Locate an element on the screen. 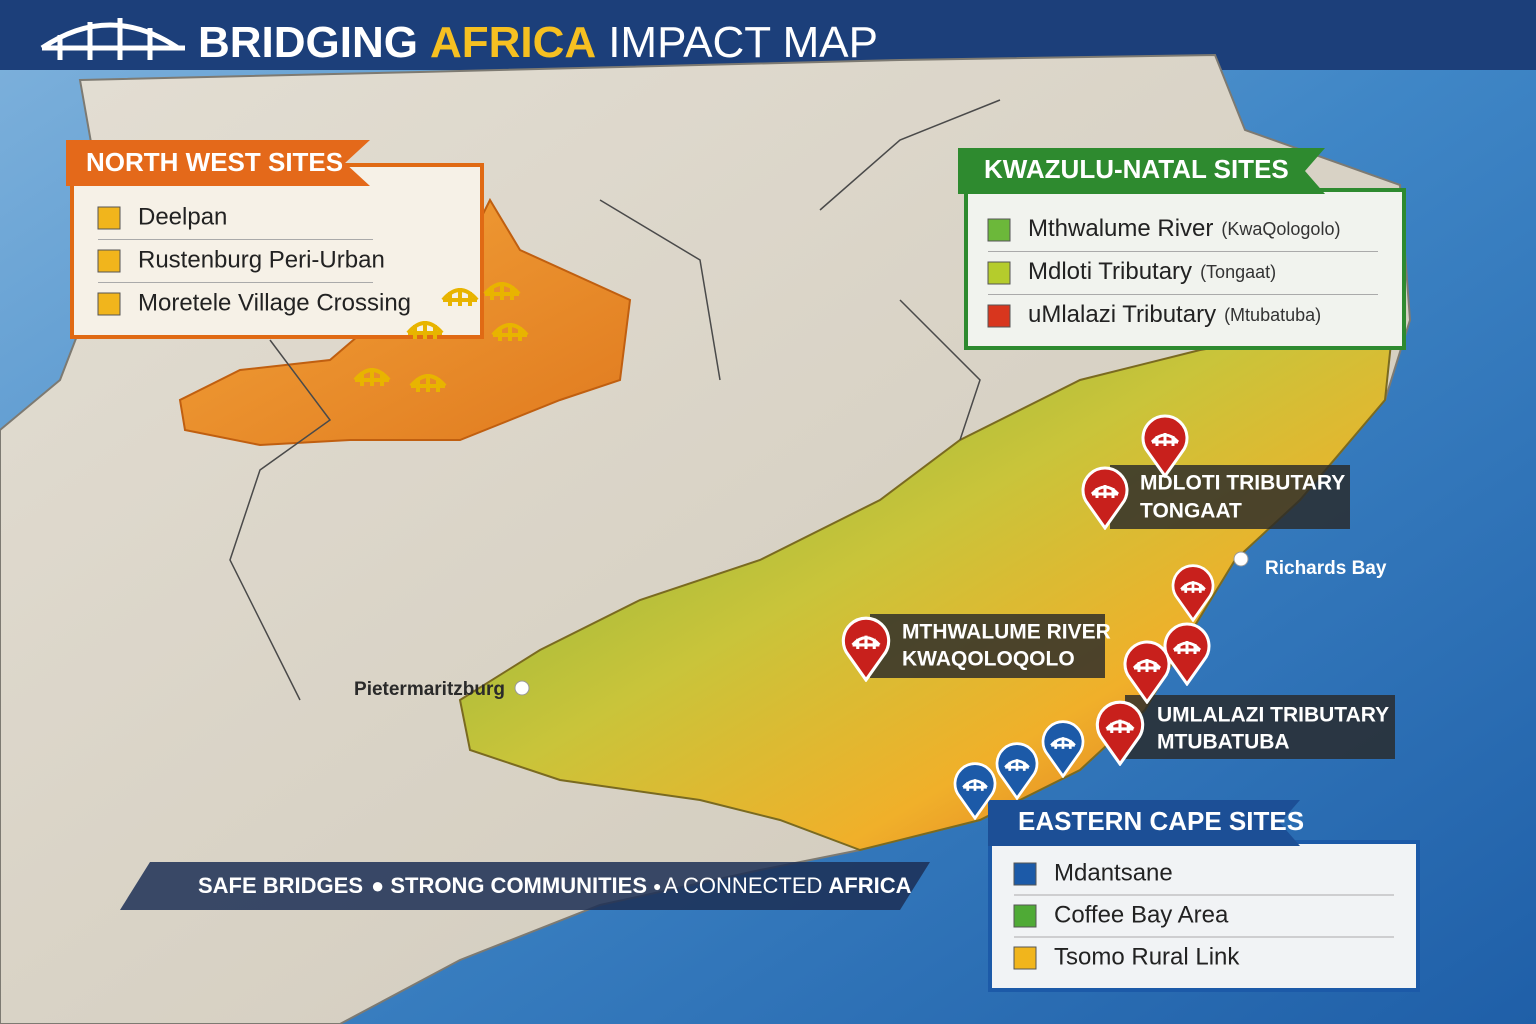 The image size is (1536, 1024). site-name: Mthwalume River is located at coordinates (1120, 228).